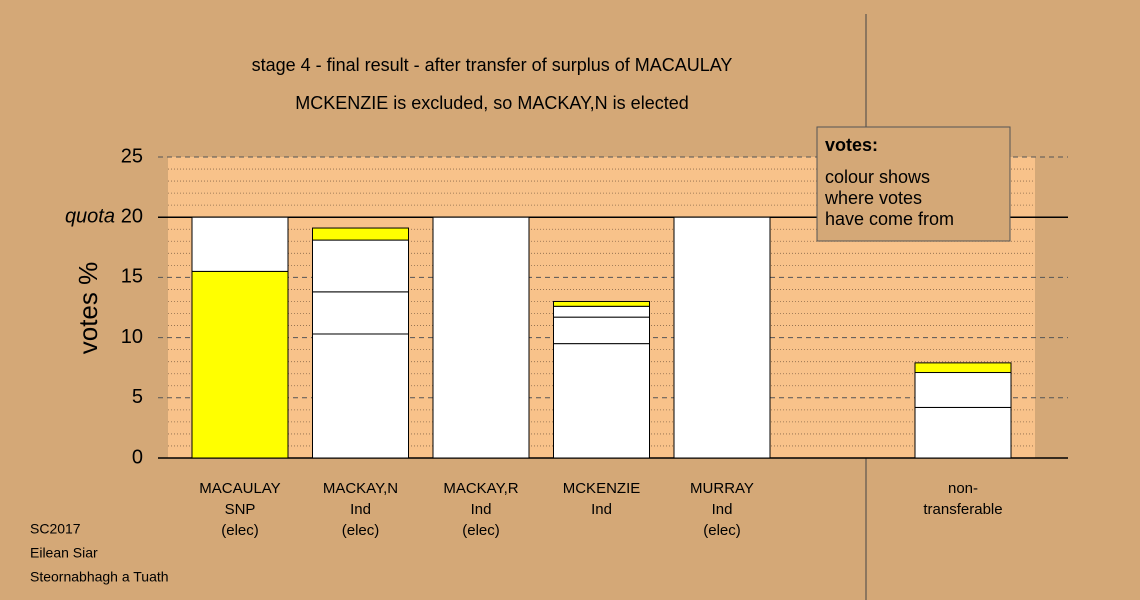 This screenshot has width=1140, height=600. I want to click on y-tick-label: 25, so click(132, 156).